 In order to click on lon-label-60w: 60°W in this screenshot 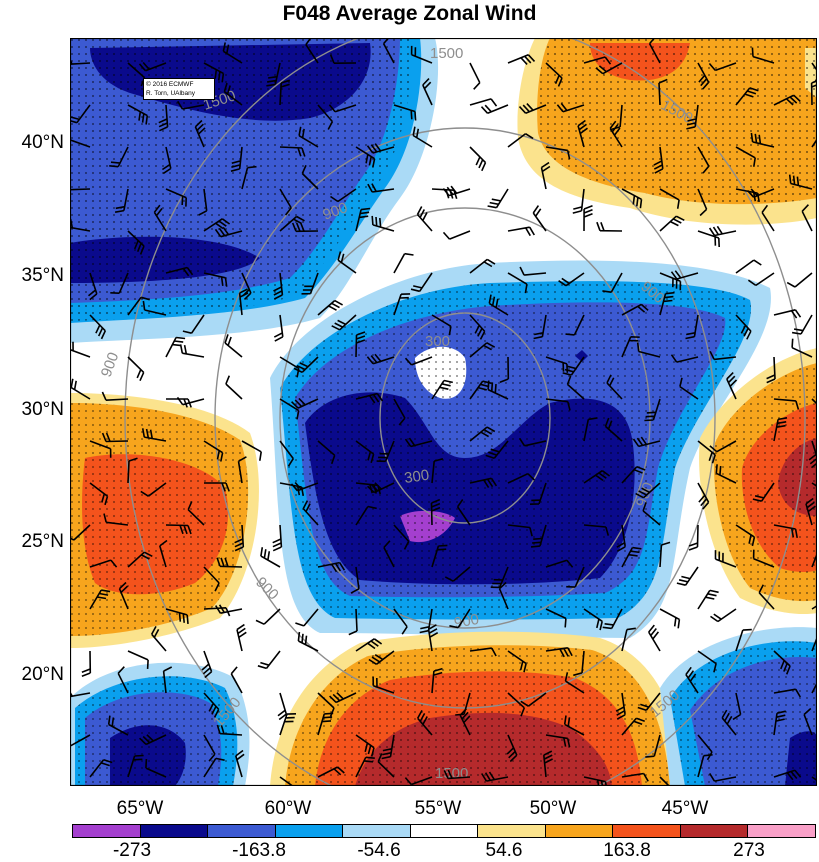, I will do `click(288, 808)`.